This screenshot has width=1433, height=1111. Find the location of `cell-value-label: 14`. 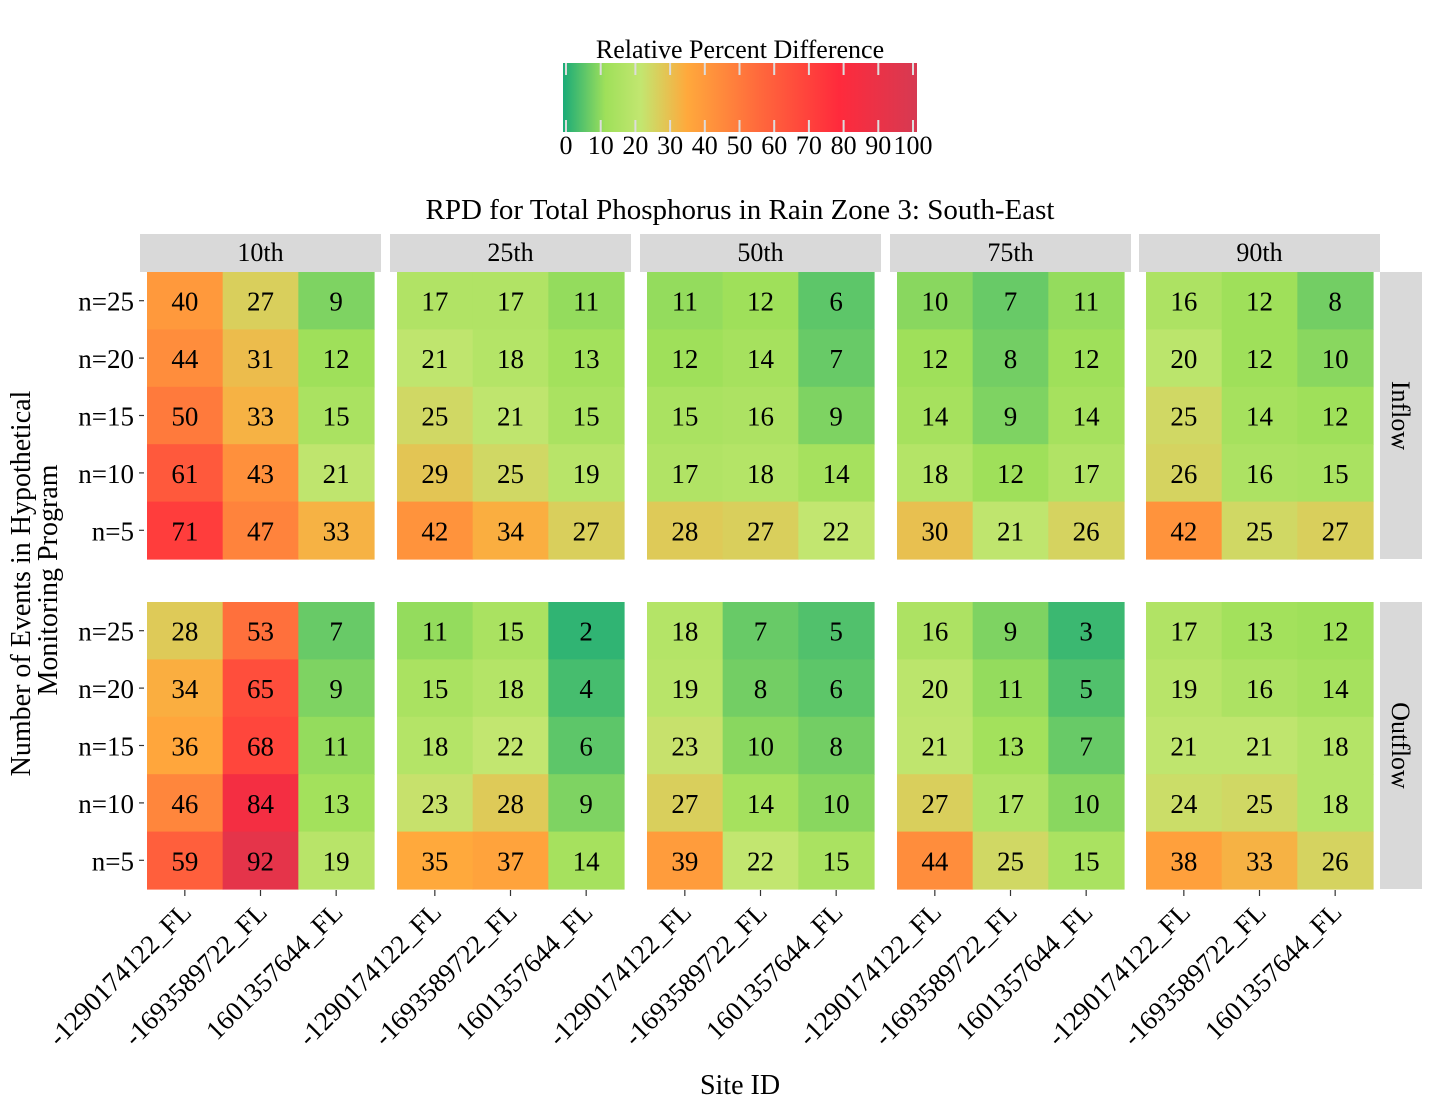

cell-value-label: 14 is located at coordinates (761, 359).